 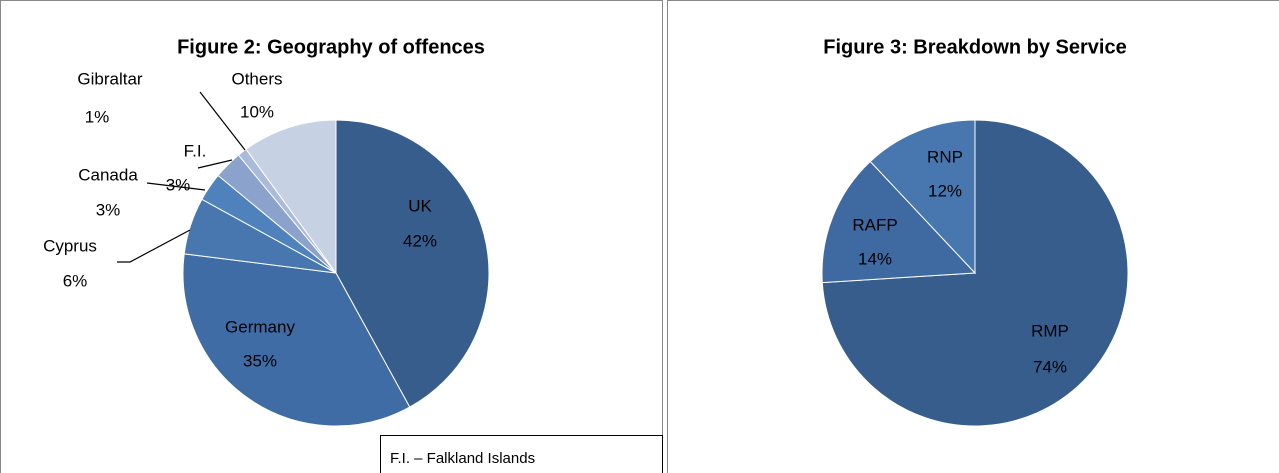 What do you see at coordinates (331, 47) in the screenshot?
I see `chart-title: Figure 2: Geography of offences` at bounding box center [331, 47].